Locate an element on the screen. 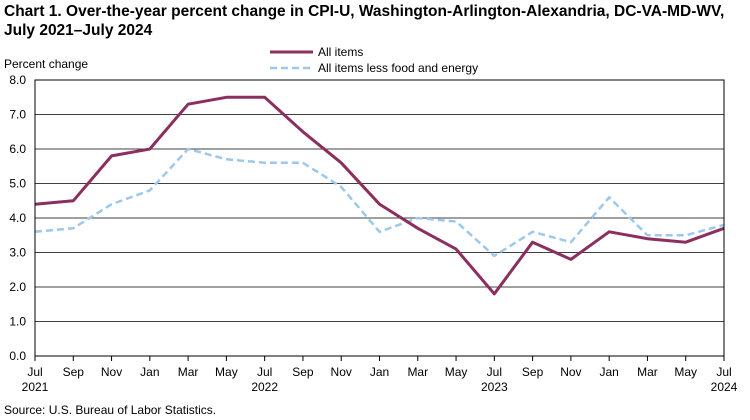 The height and width of the screenshot is (420, 750). y-tick-label: 1.0 is located at coordinates (17, 322).